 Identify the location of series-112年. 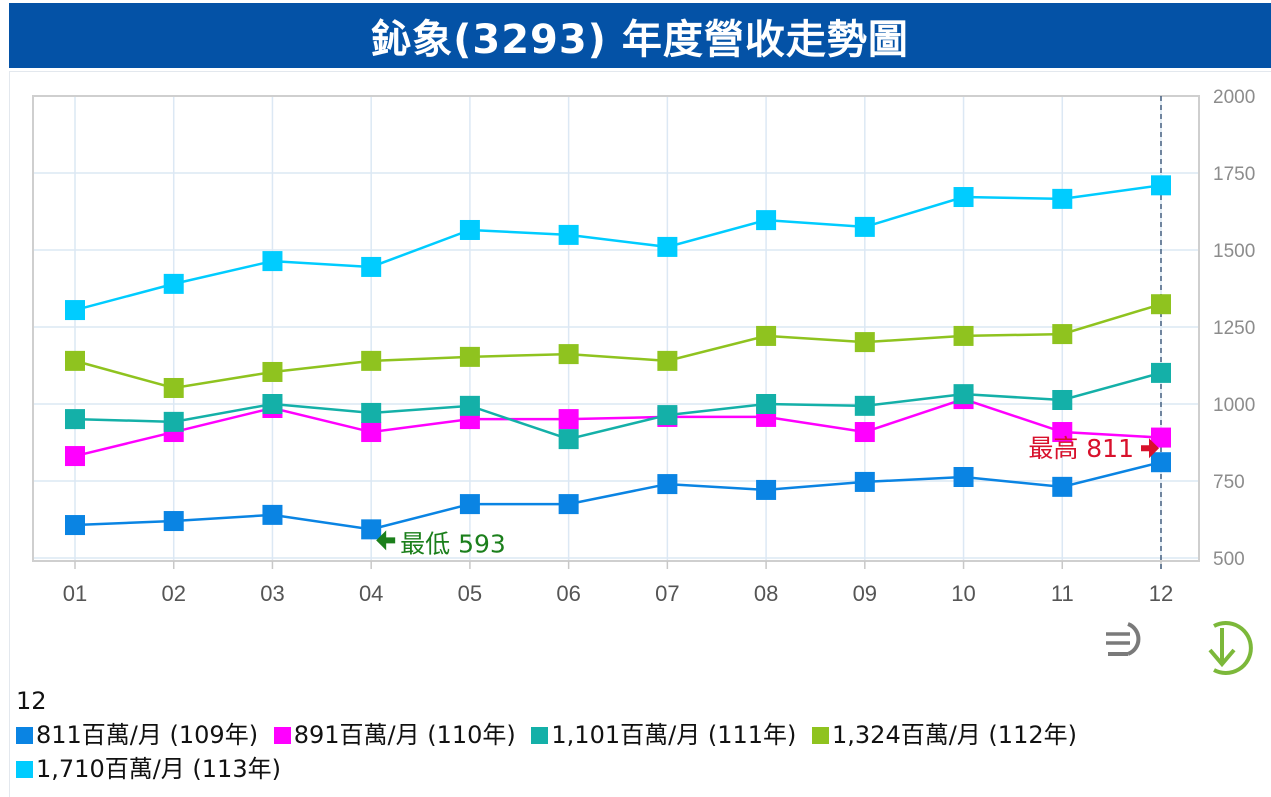
(618, 346).